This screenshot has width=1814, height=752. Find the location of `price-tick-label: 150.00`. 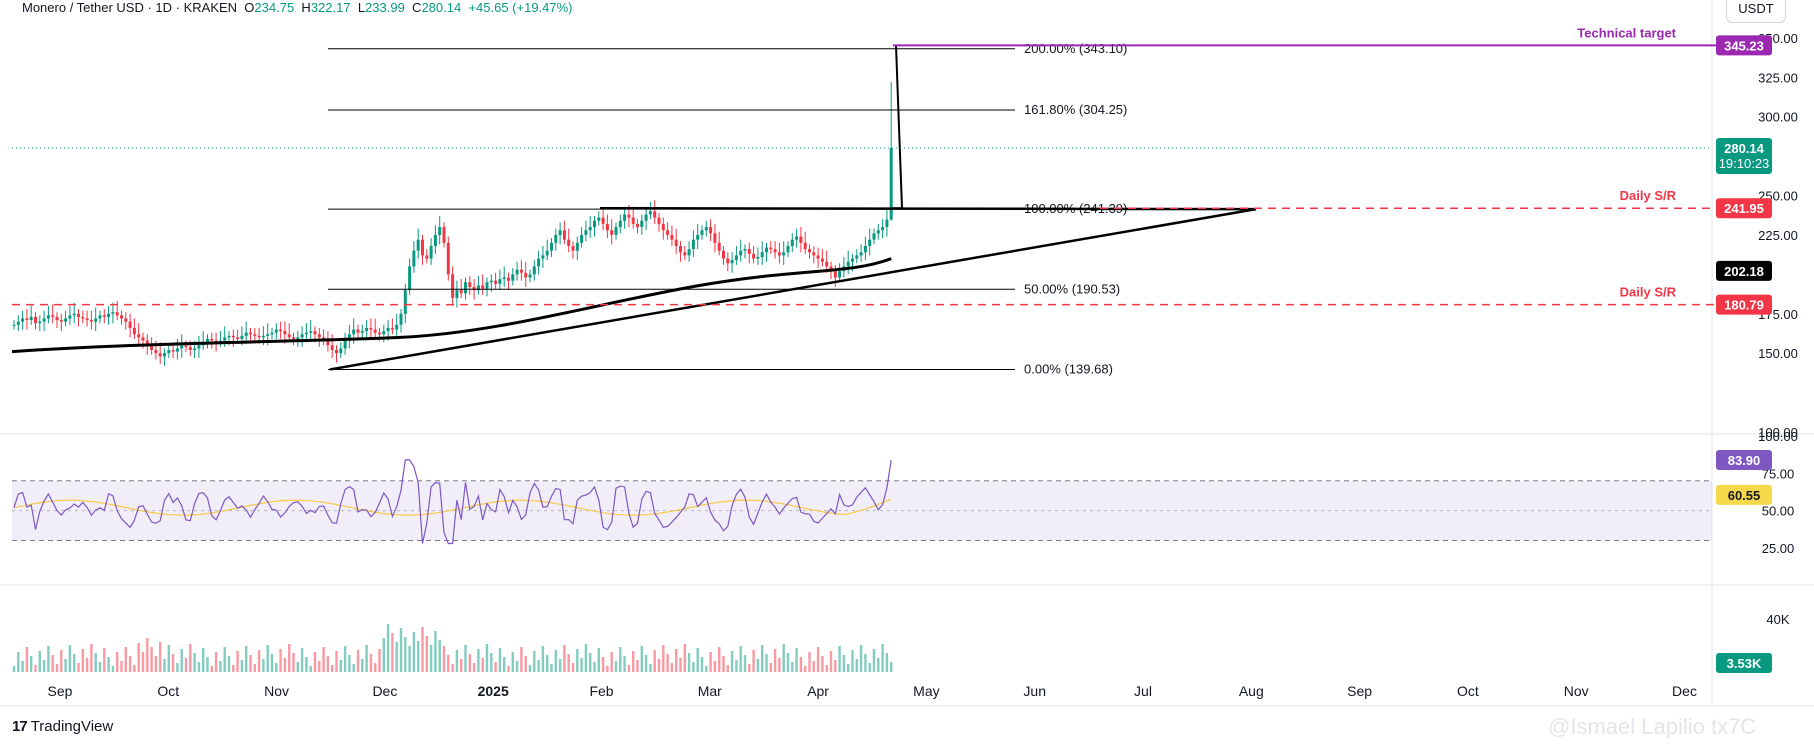

price-tick-label: 150.00 is located at coordinates (1778, 353).